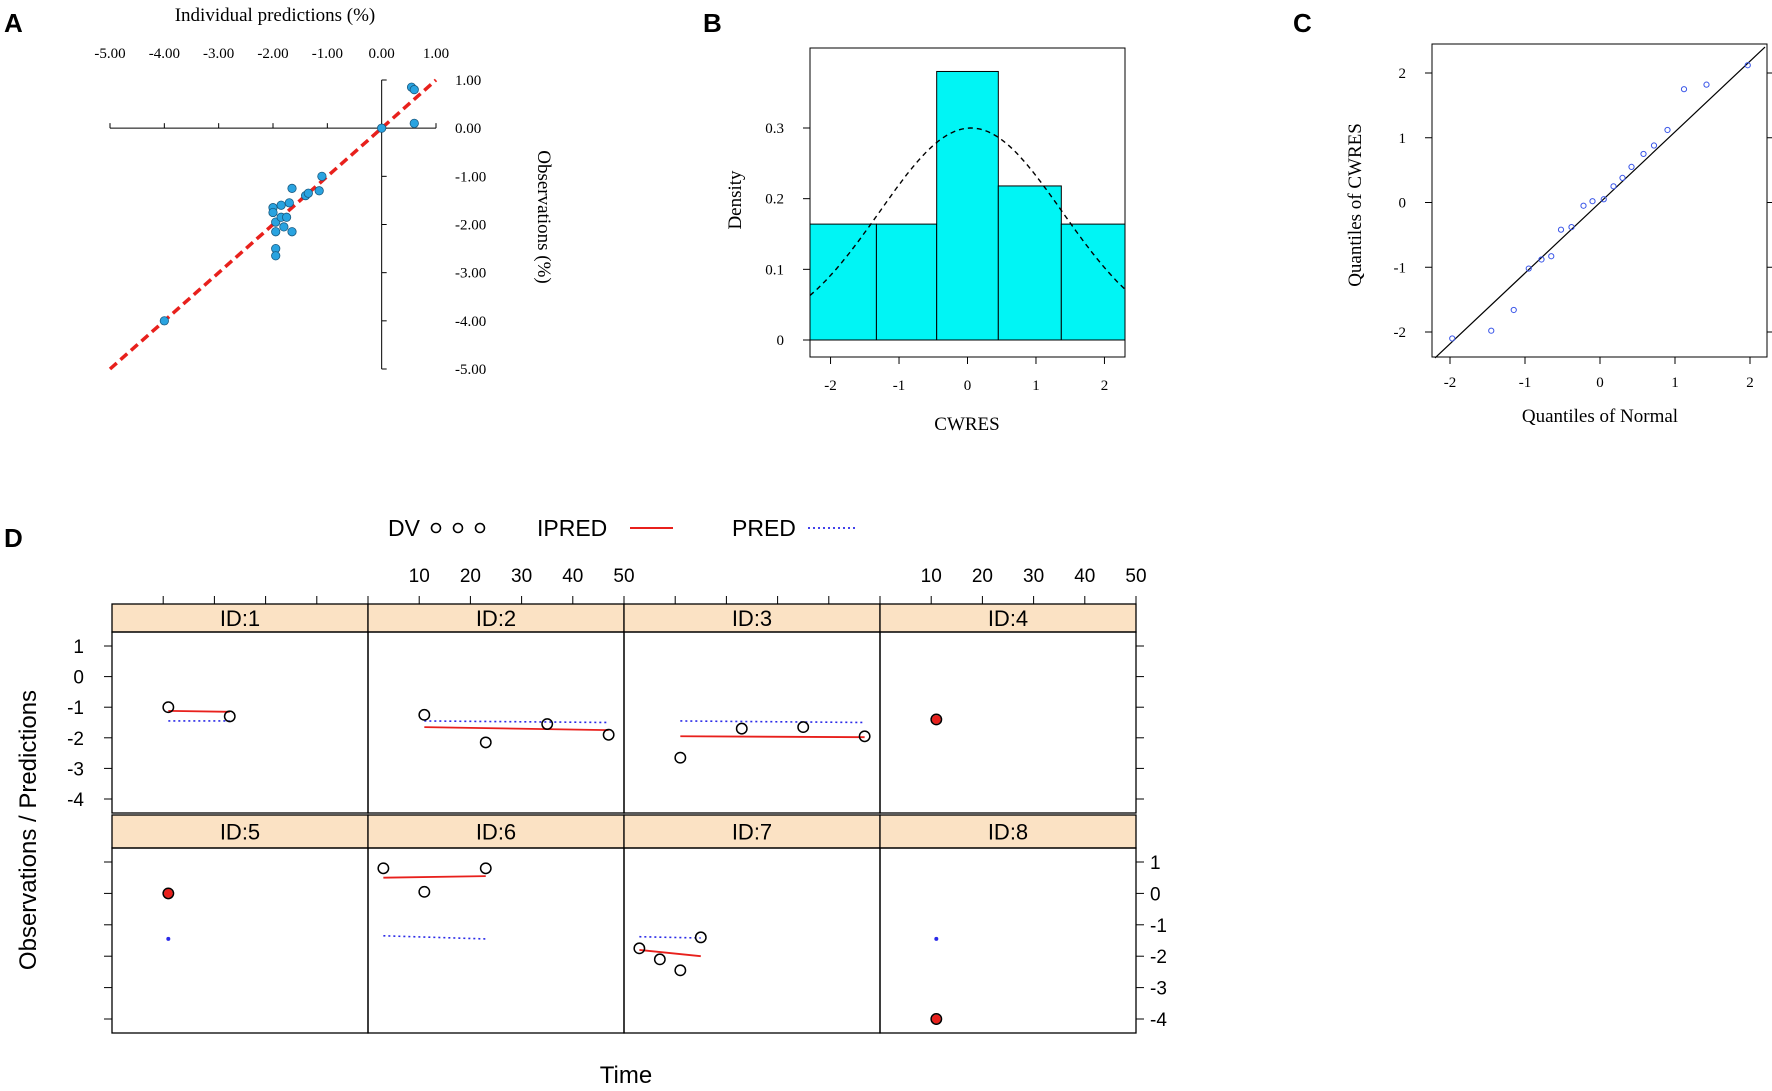 Image resolution: width=1772 pixels, height=1091 pixels. Describe the element at coordinates (78, 678) in the screenshot. I see `y-tick-label-left: 0` at that location.